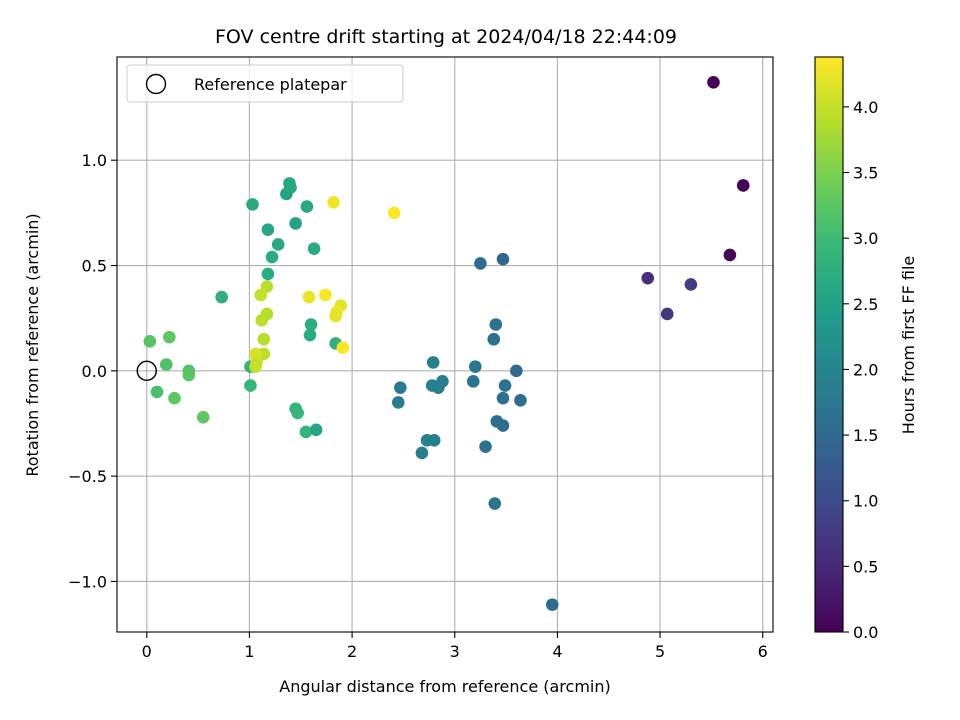 This screenshot has width=960, height=720. I want to click on y-axis-ticks: −1.0 −0.5 0.0 0.5 1.0, so click(92, 371).